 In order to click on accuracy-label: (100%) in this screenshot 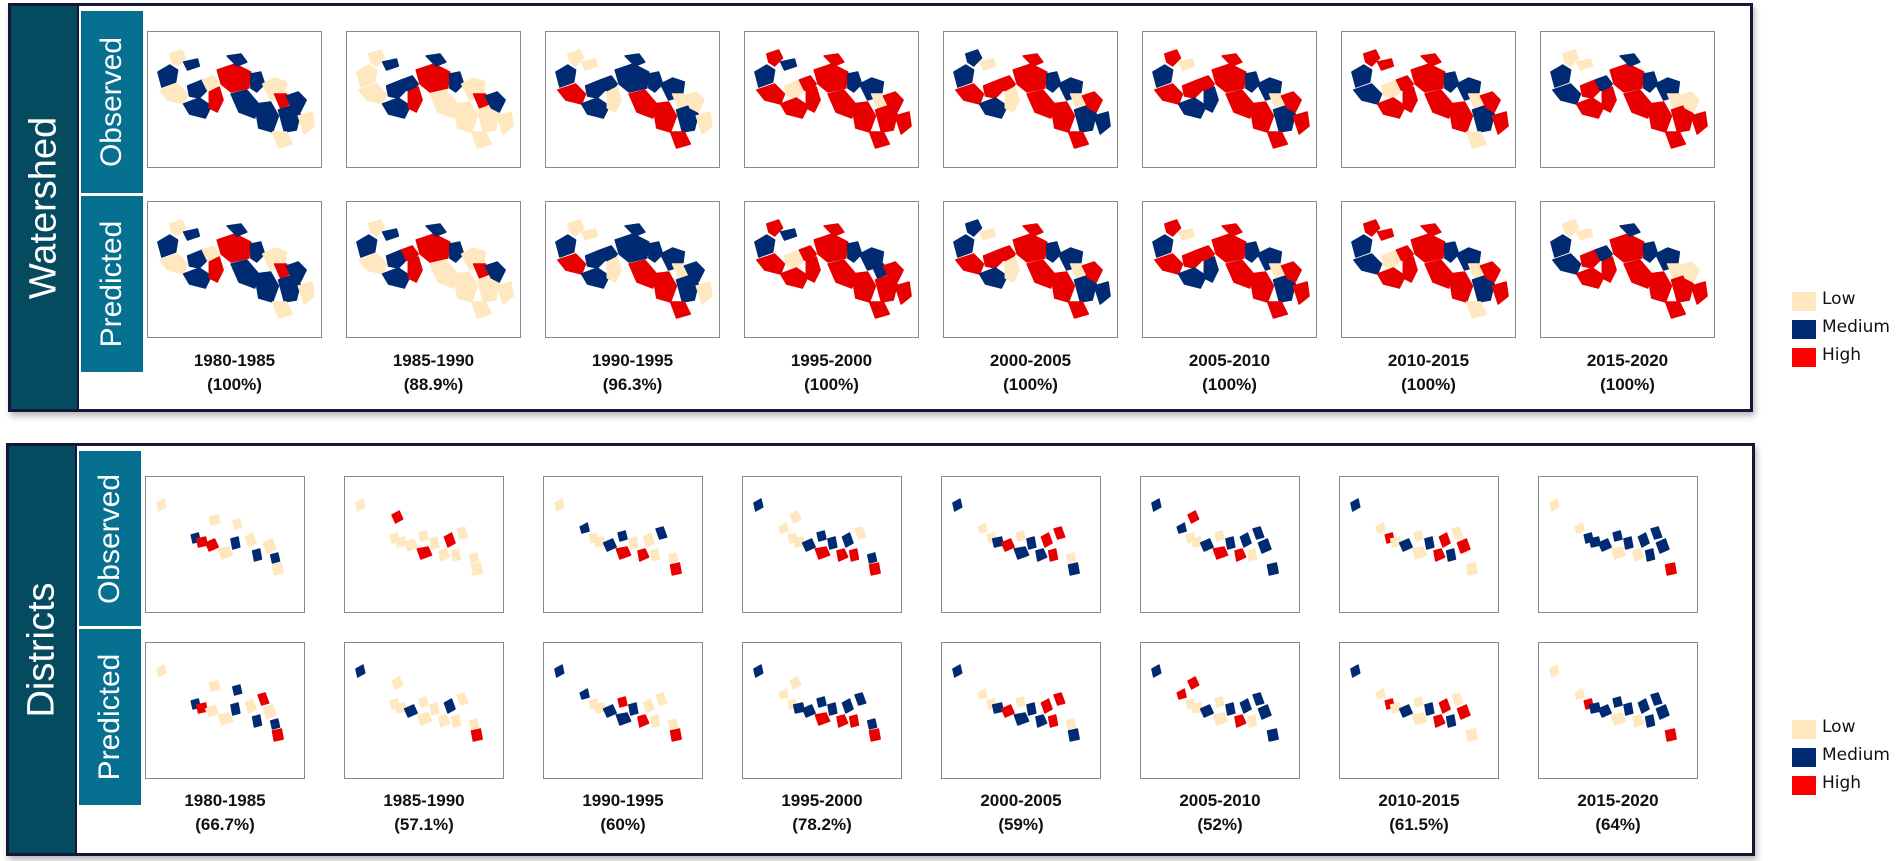, I will do `click(831, 384)`.